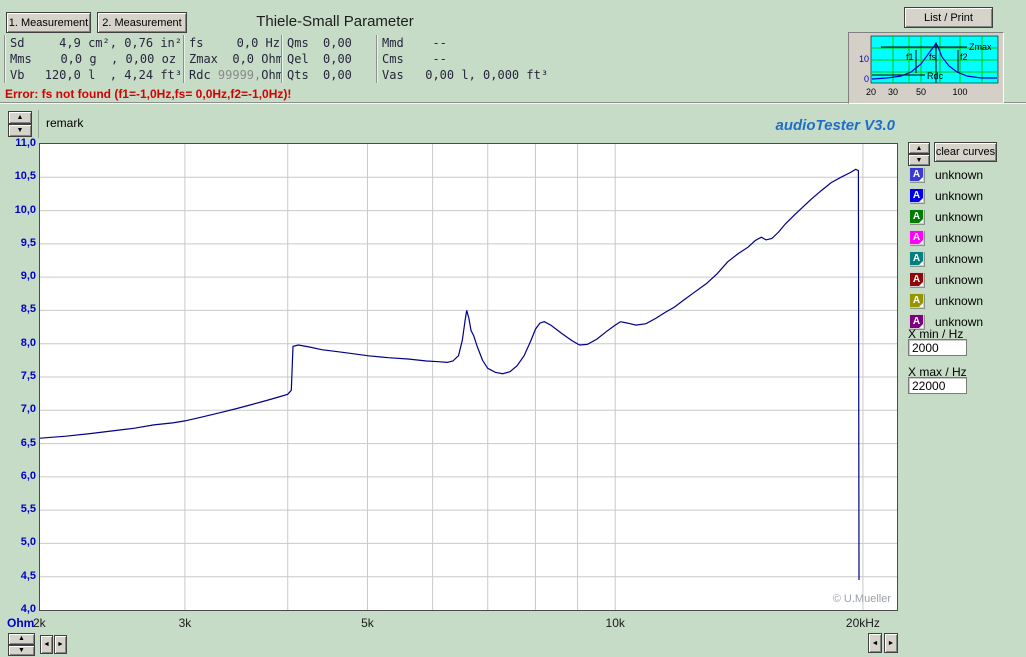 The width and height of the screenshot is (1026, 657). I want to click on curve-spinner-up: ▲, so click(919, 148).